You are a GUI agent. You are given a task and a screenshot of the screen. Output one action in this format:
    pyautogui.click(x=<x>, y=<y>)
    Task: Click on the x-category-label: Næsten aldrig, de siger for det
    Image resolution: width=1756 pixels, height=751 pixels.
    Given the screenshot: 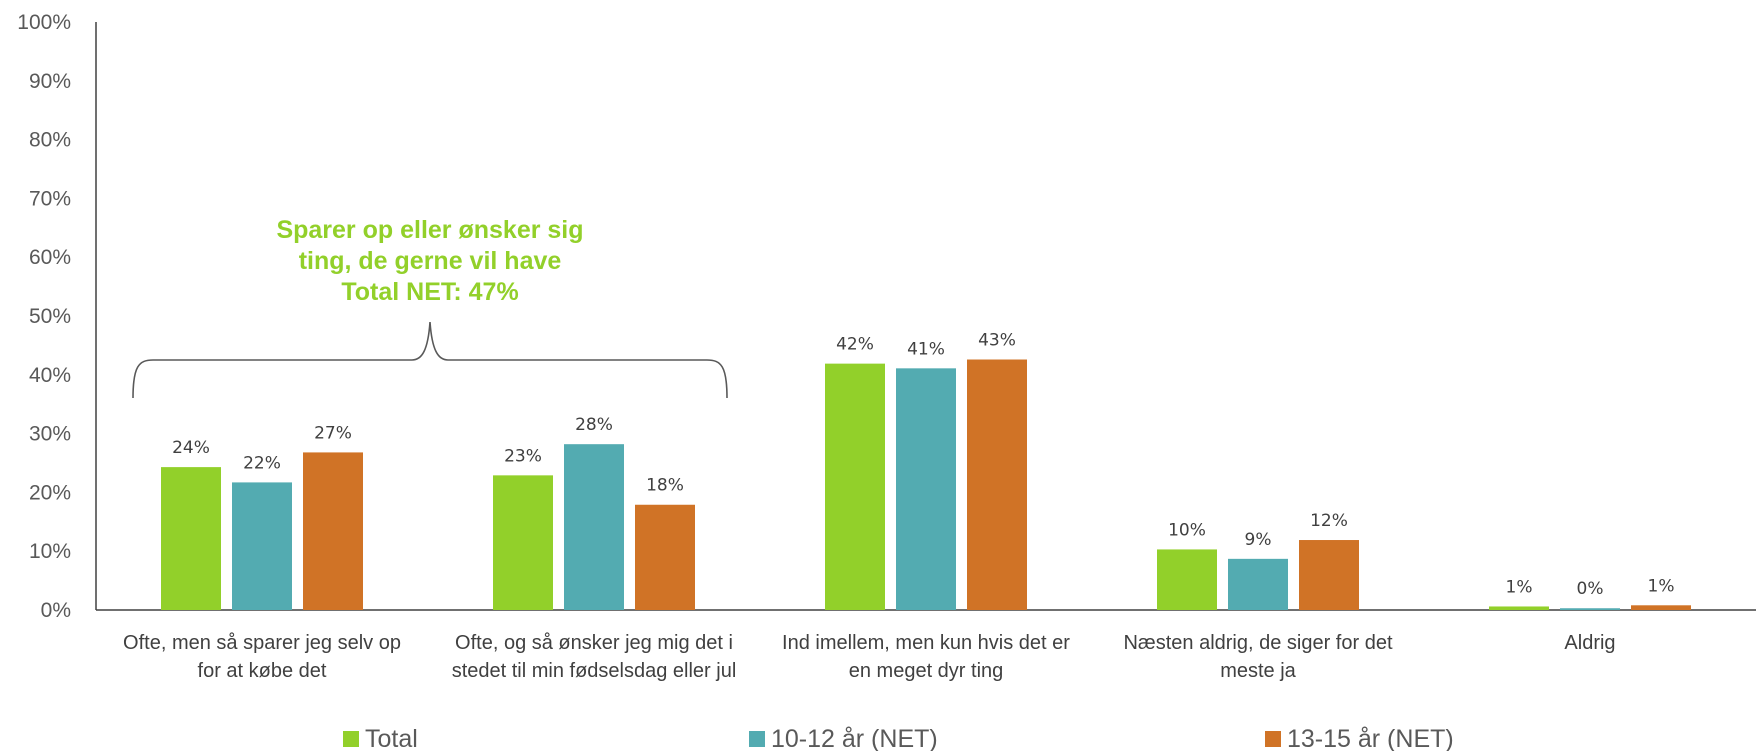 What is the action you would take?
    pyautogui.click(x=1257, y=643)
    